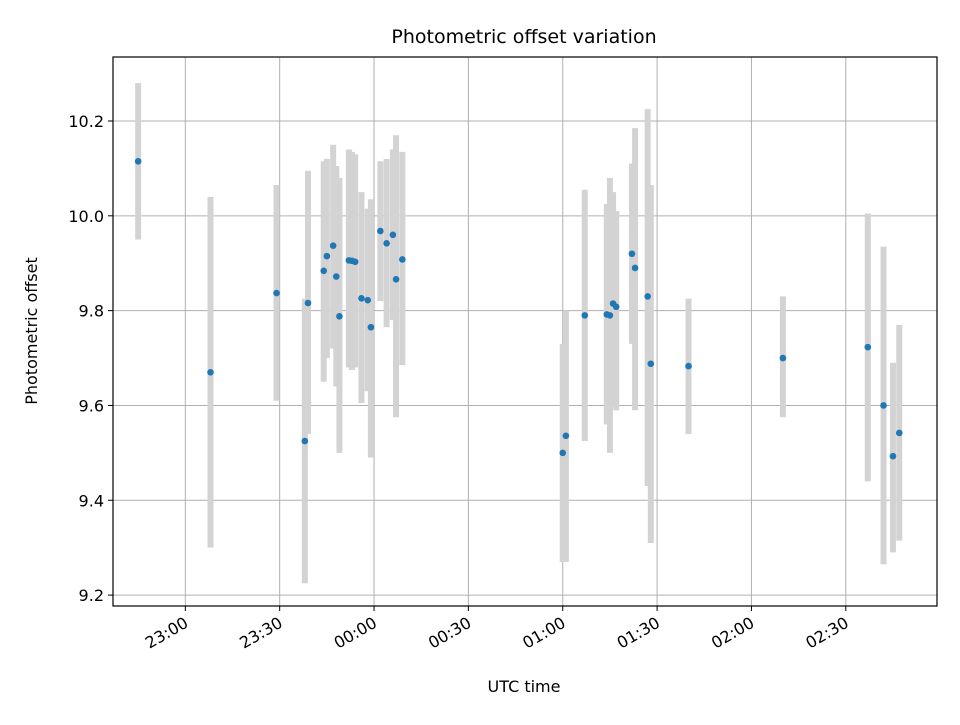 This screenshot has height=725, width=960. I want to click on y-tick-label: 10.0, so click(86, 216).